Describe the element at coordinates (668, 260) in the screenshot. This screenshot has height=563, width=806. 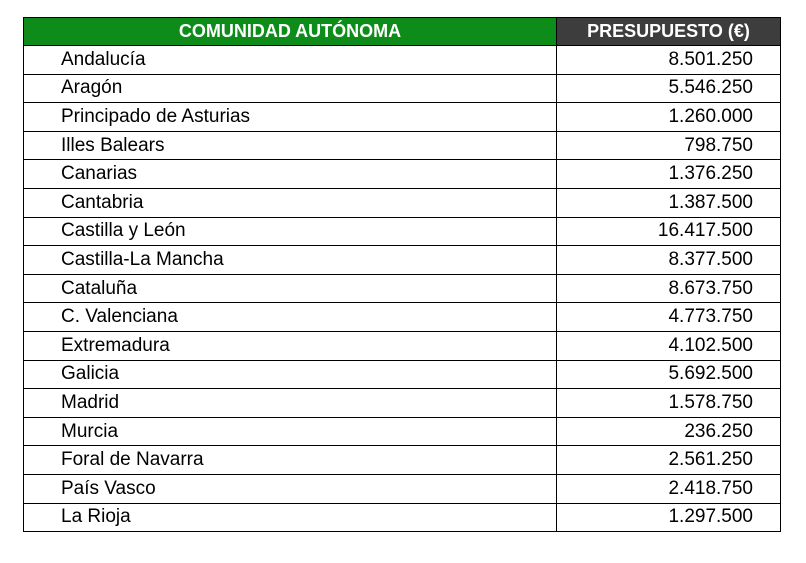
I see `budget-value-cell: 8.377.500` at that location.